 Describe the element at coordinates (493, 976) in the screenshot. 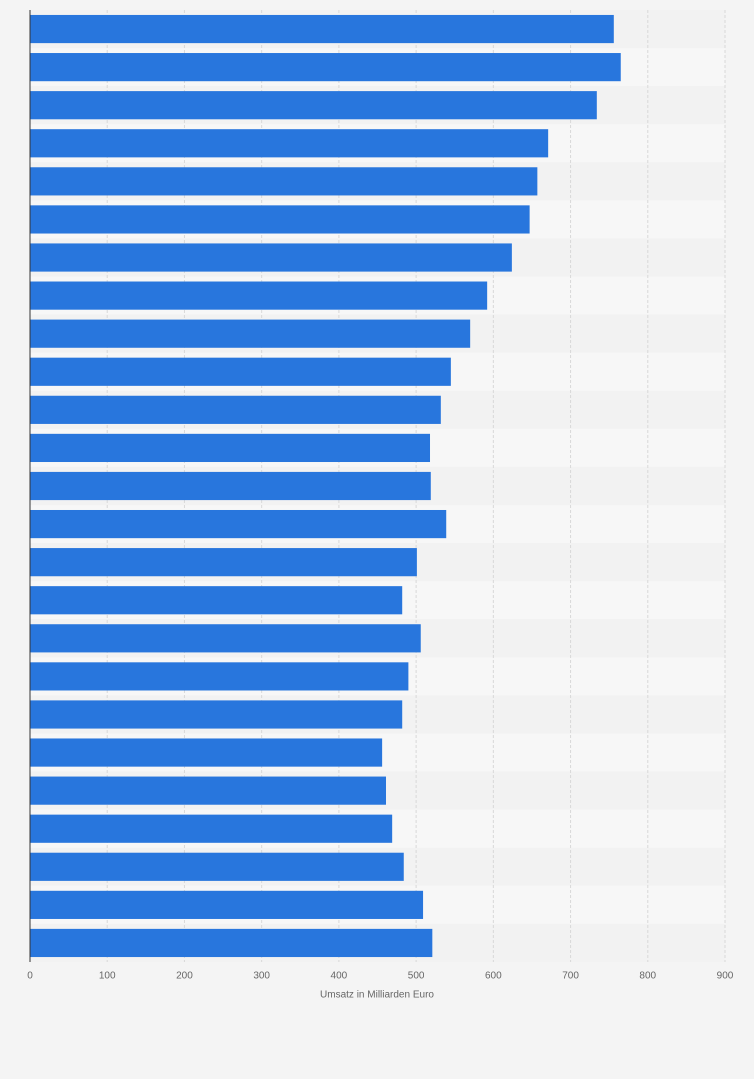

I see `x-tick-label: 600` at that location.